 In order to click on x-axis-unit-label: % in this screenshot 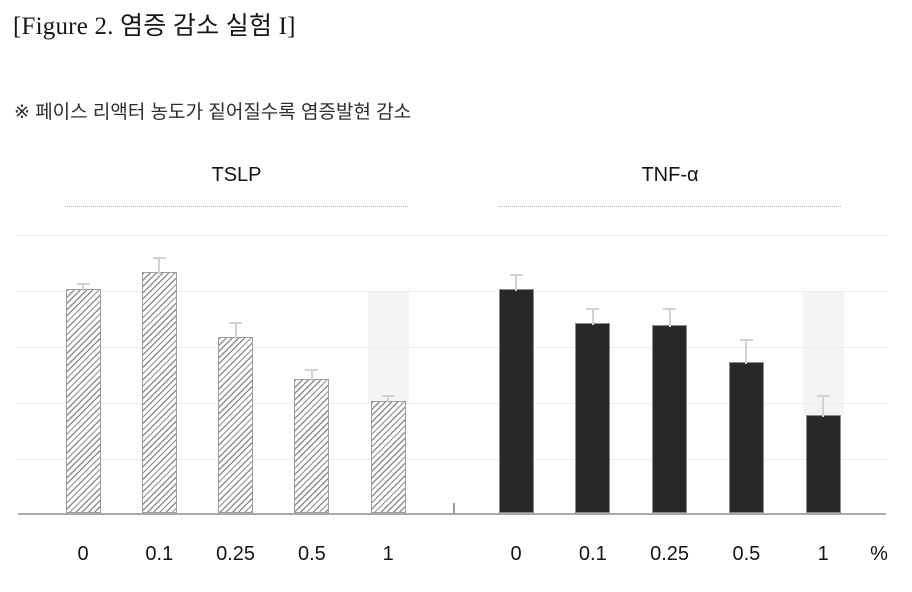, I will do `click(879, 554)`.